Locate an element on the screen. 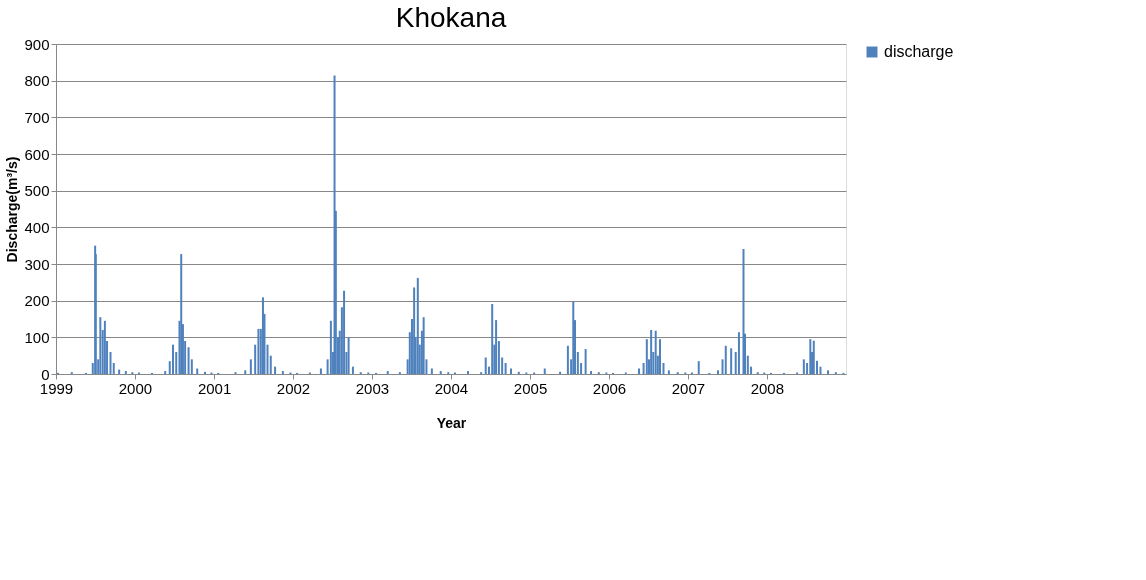 The height and width of the screenshot is (580, 1146). y-tick-label: 500 is located at coordinates (37, 191).